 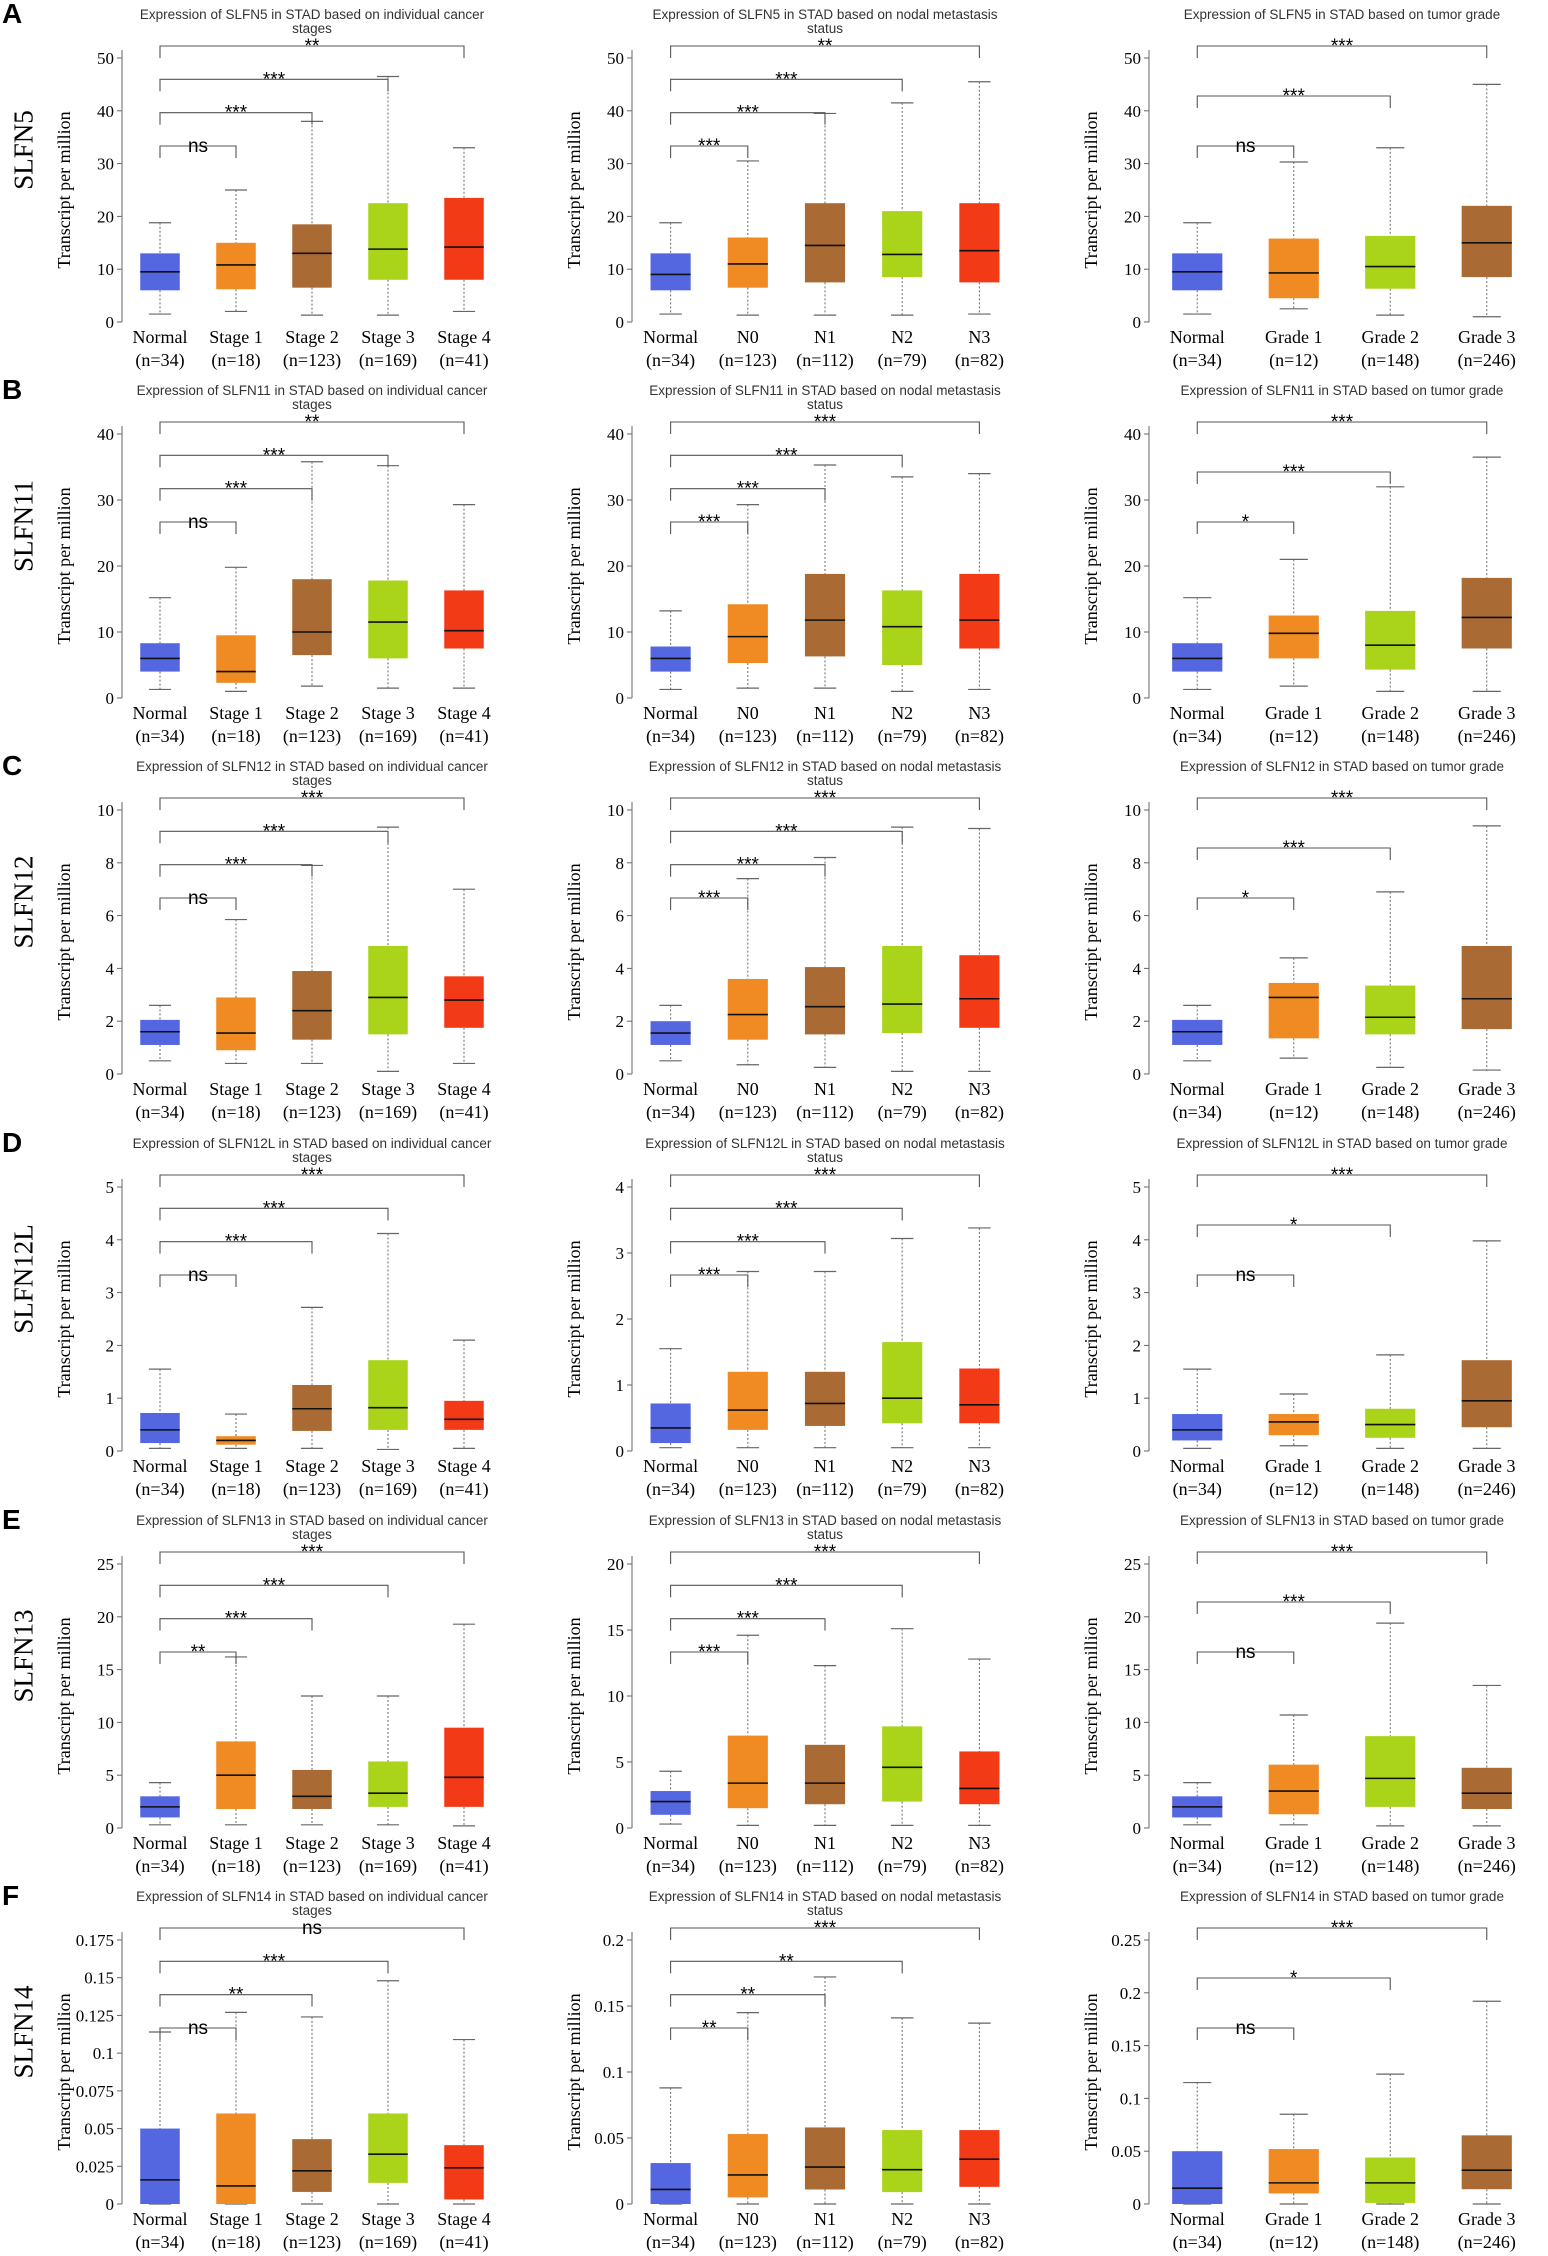 What do you see at coordinates (620, 863) in the screenshot?
I see `y-tick-label: 8` at bounding box center [620, 863].